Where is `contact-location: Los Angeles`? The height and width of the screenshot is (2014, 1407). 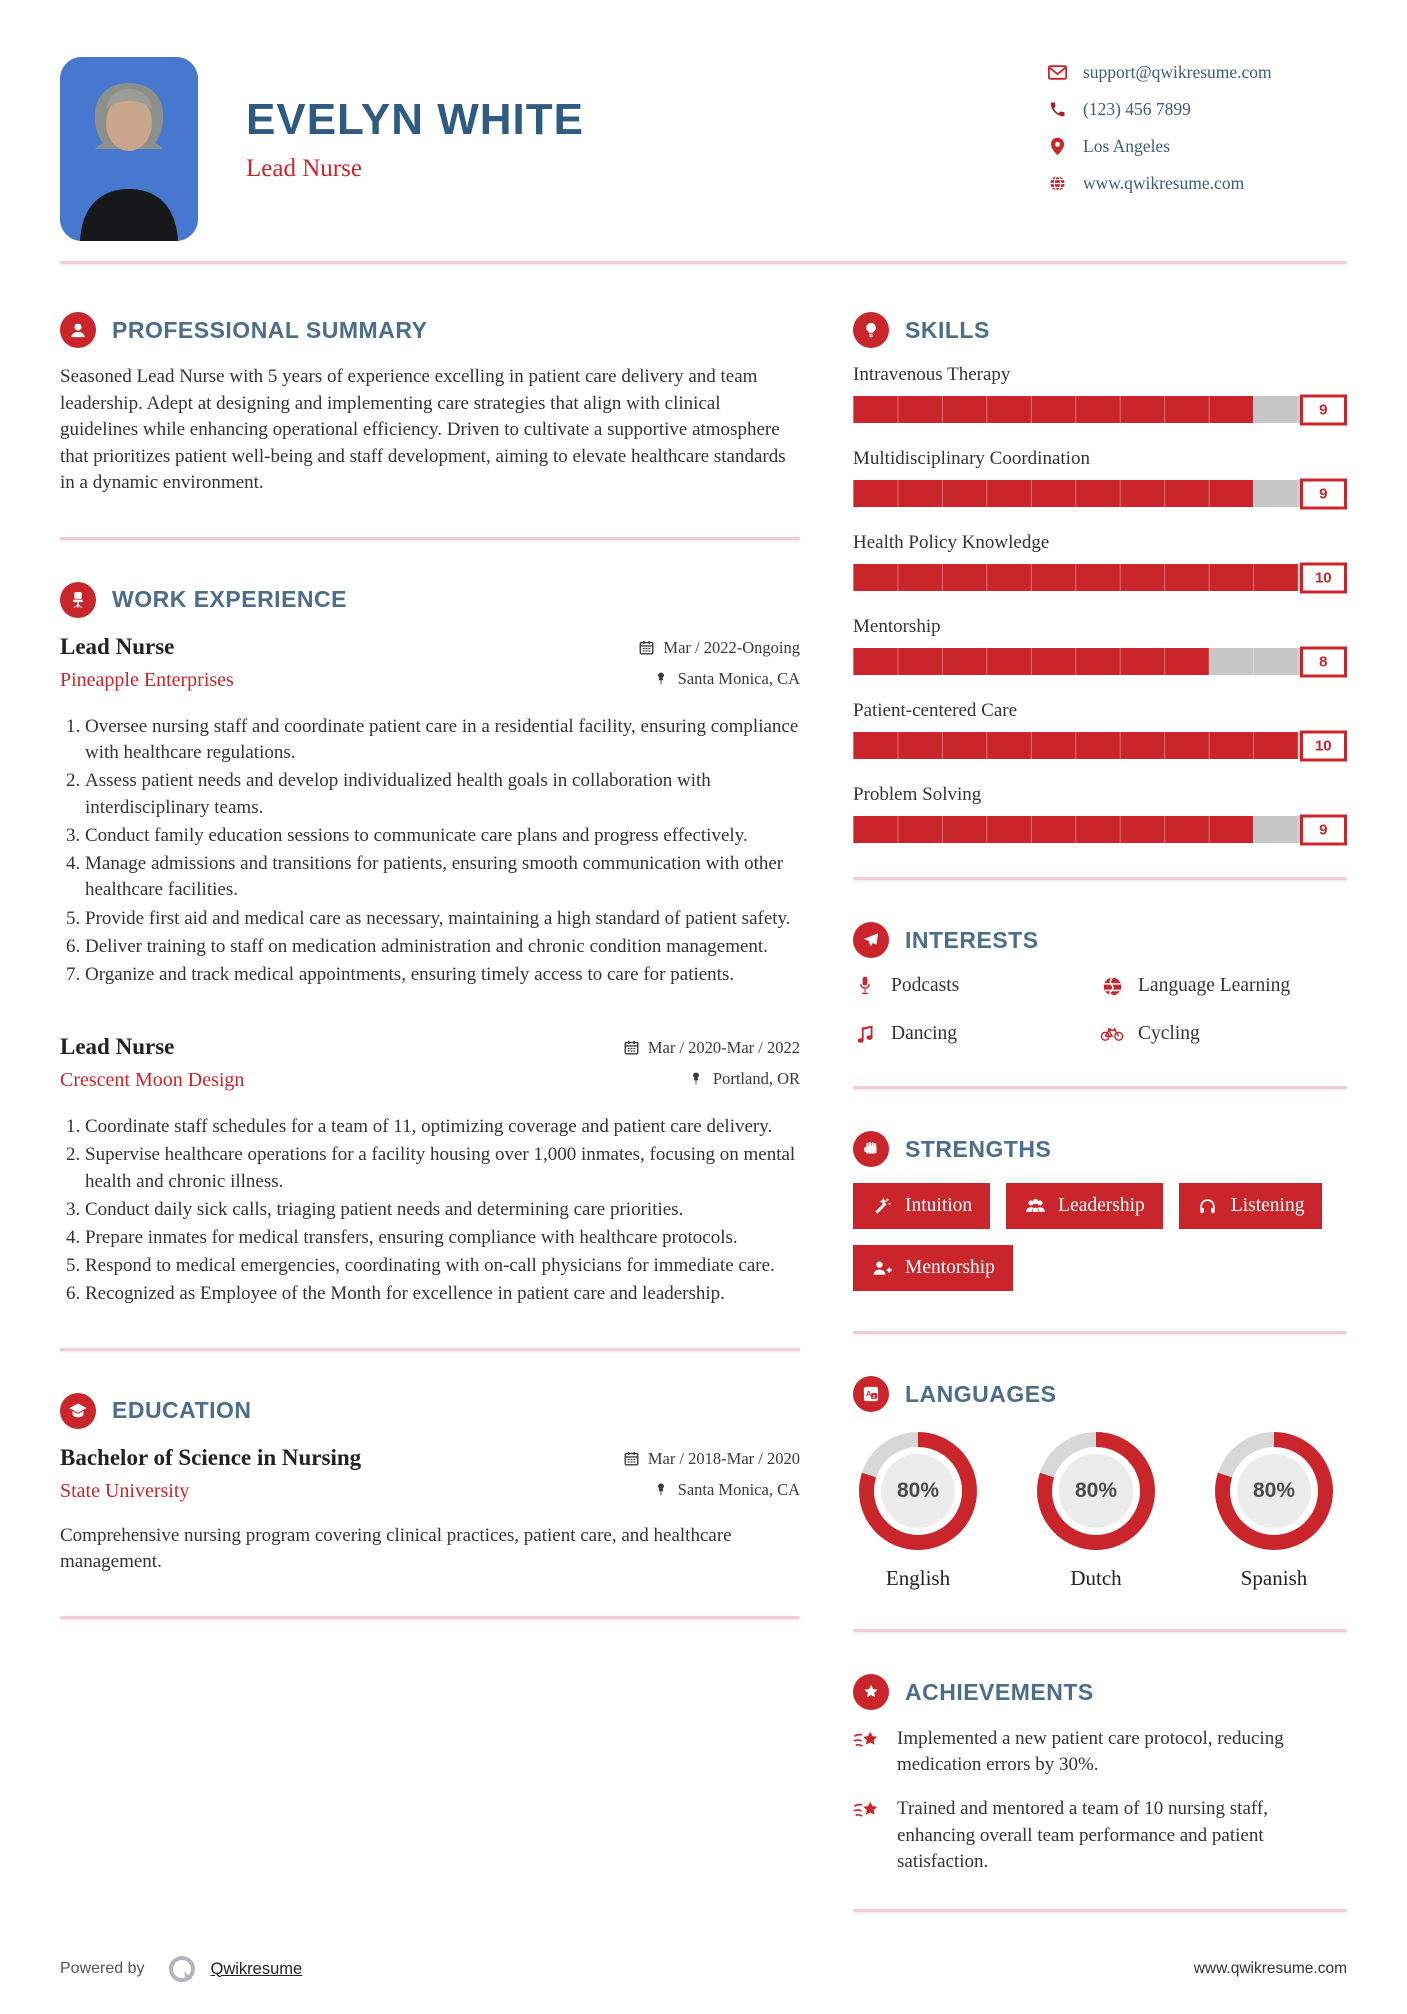
contact-location: Los Angeles is located at coordinates (1197, 146).